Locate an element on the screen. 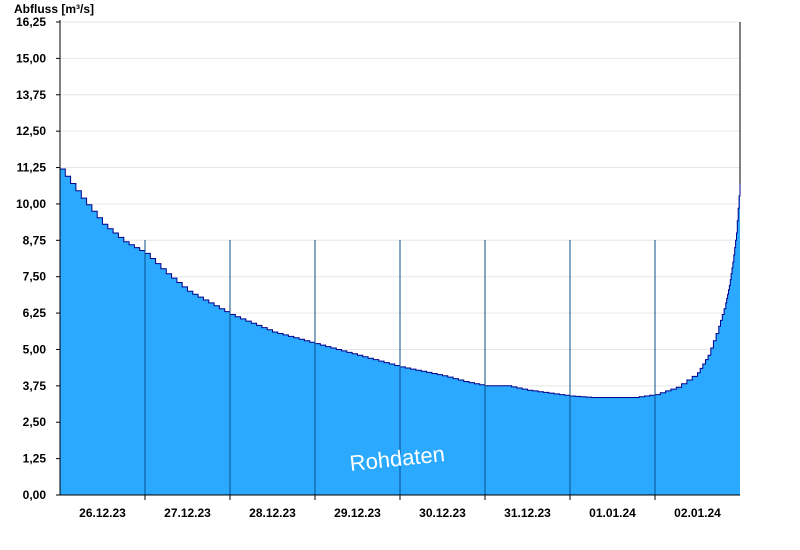 The height and width of the screenshot is (550, 800). x-tick-label: 31.12.23 is located at coordinates (527, 513).